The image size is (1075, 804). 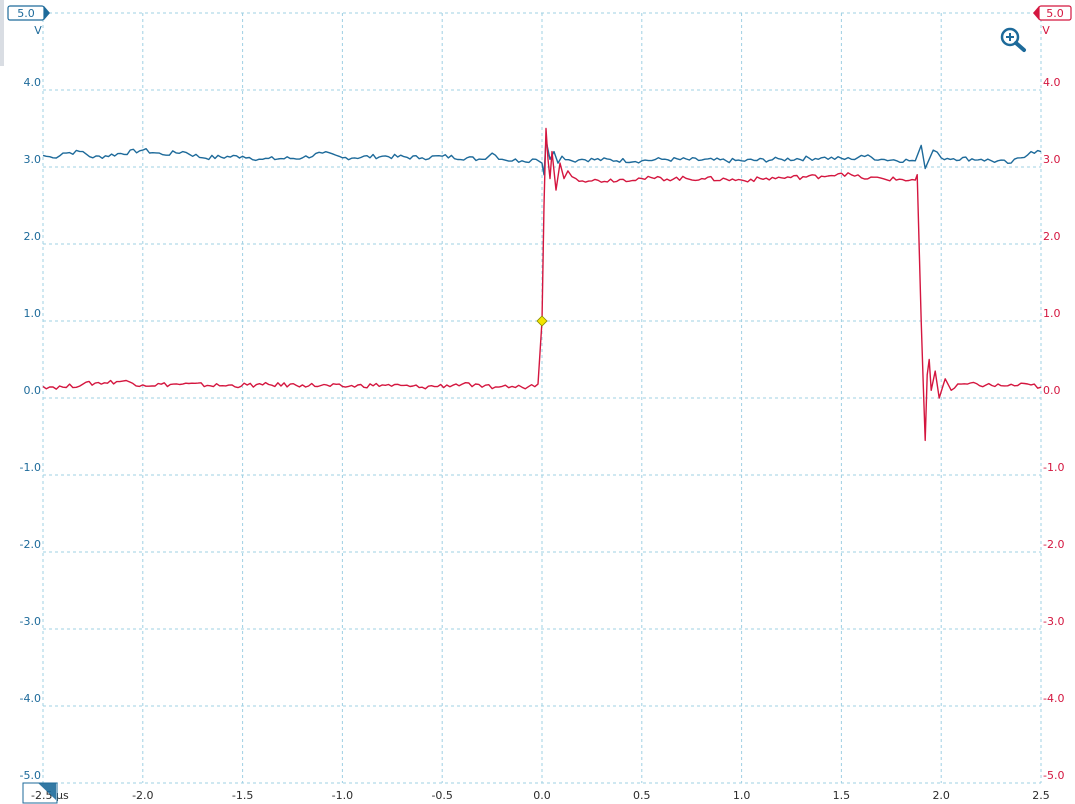 What do you see at coordinates (30, 775) in the screenshot?
I see `y-left-tick-label: -5.0` at bounding box center [30, 775].